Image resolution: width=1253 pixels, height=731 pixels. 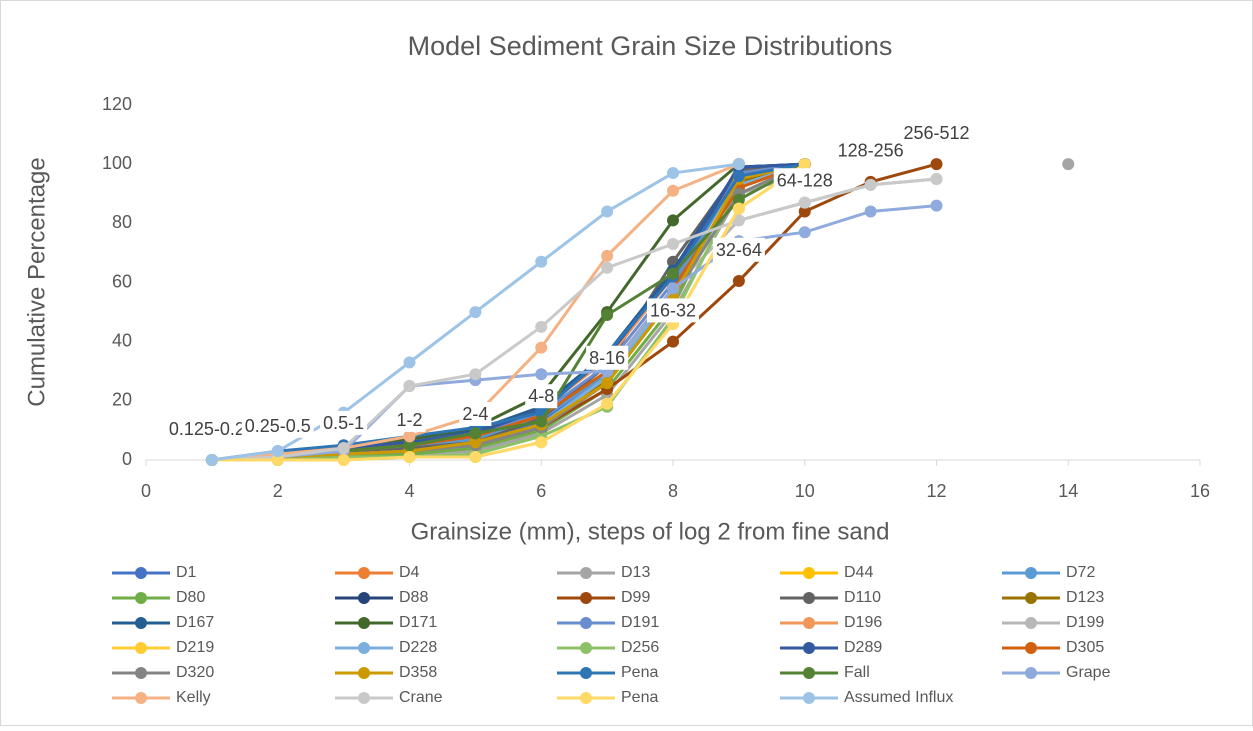 What do you see at coordinates (418, 622) in the screenshot?
I see `legend-label: D171` at bounding box center [418, 622].